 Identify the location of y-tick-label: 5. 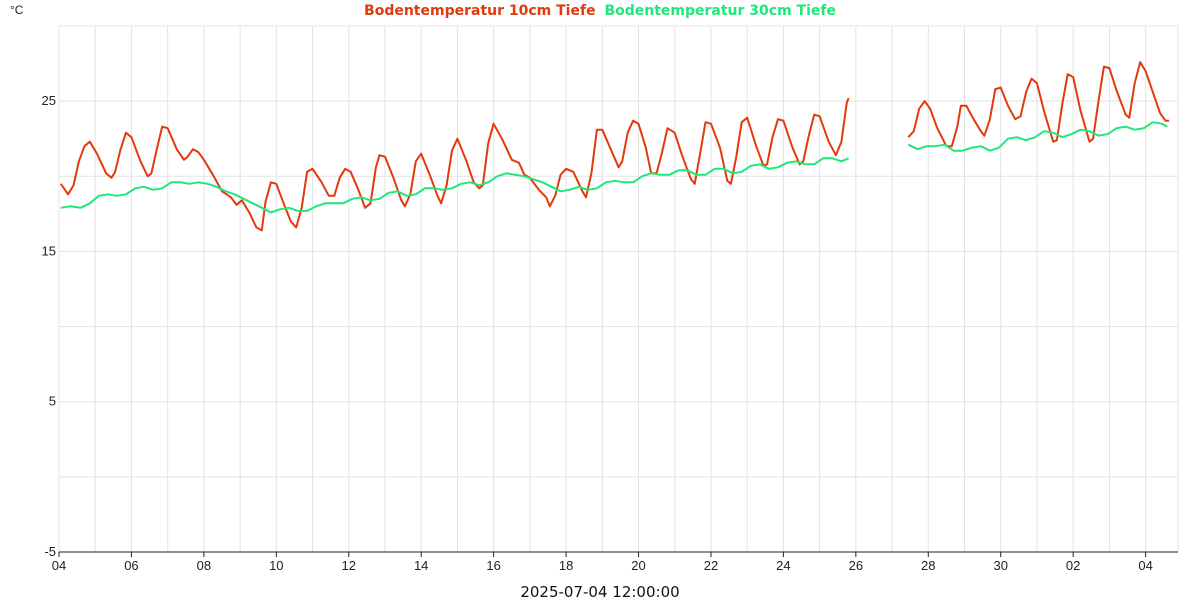
(52, 401).